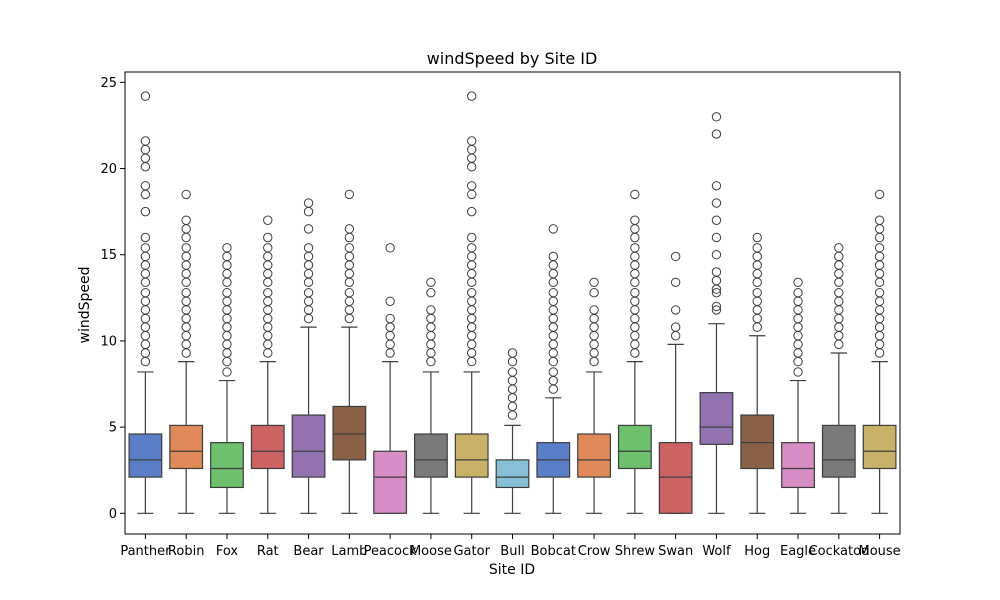 Image resolution: width=1000 pixels, height=600 pixels. What do you see at coordinates (186, 447) in the screenshot?
I see `box-robin` at bounding box center [186, 447].